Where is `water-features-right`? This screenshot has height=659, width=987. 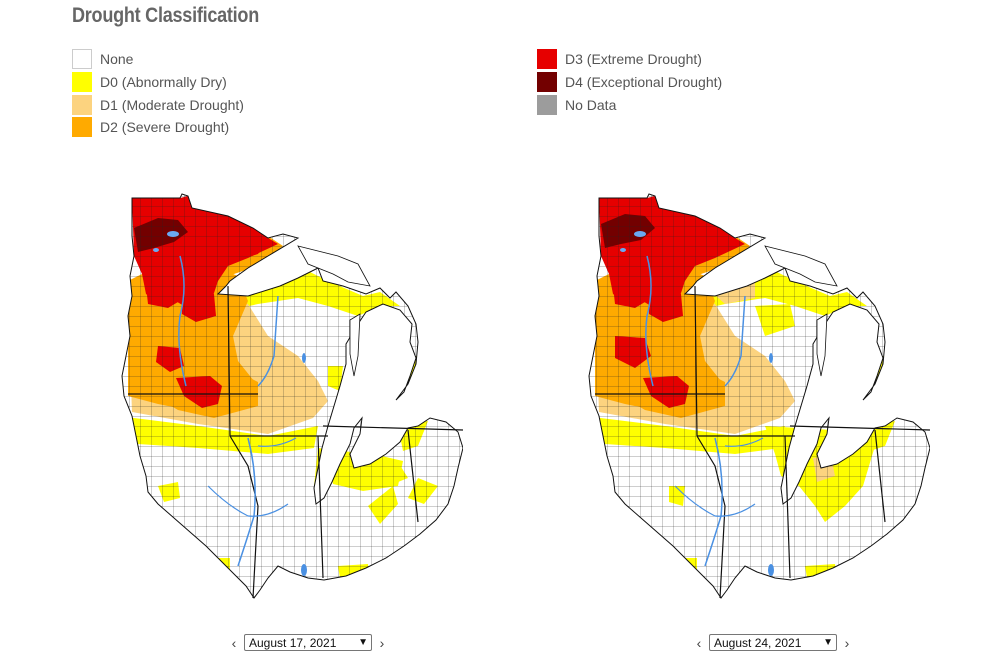
water-features-right is located at coordinates (729, 403).